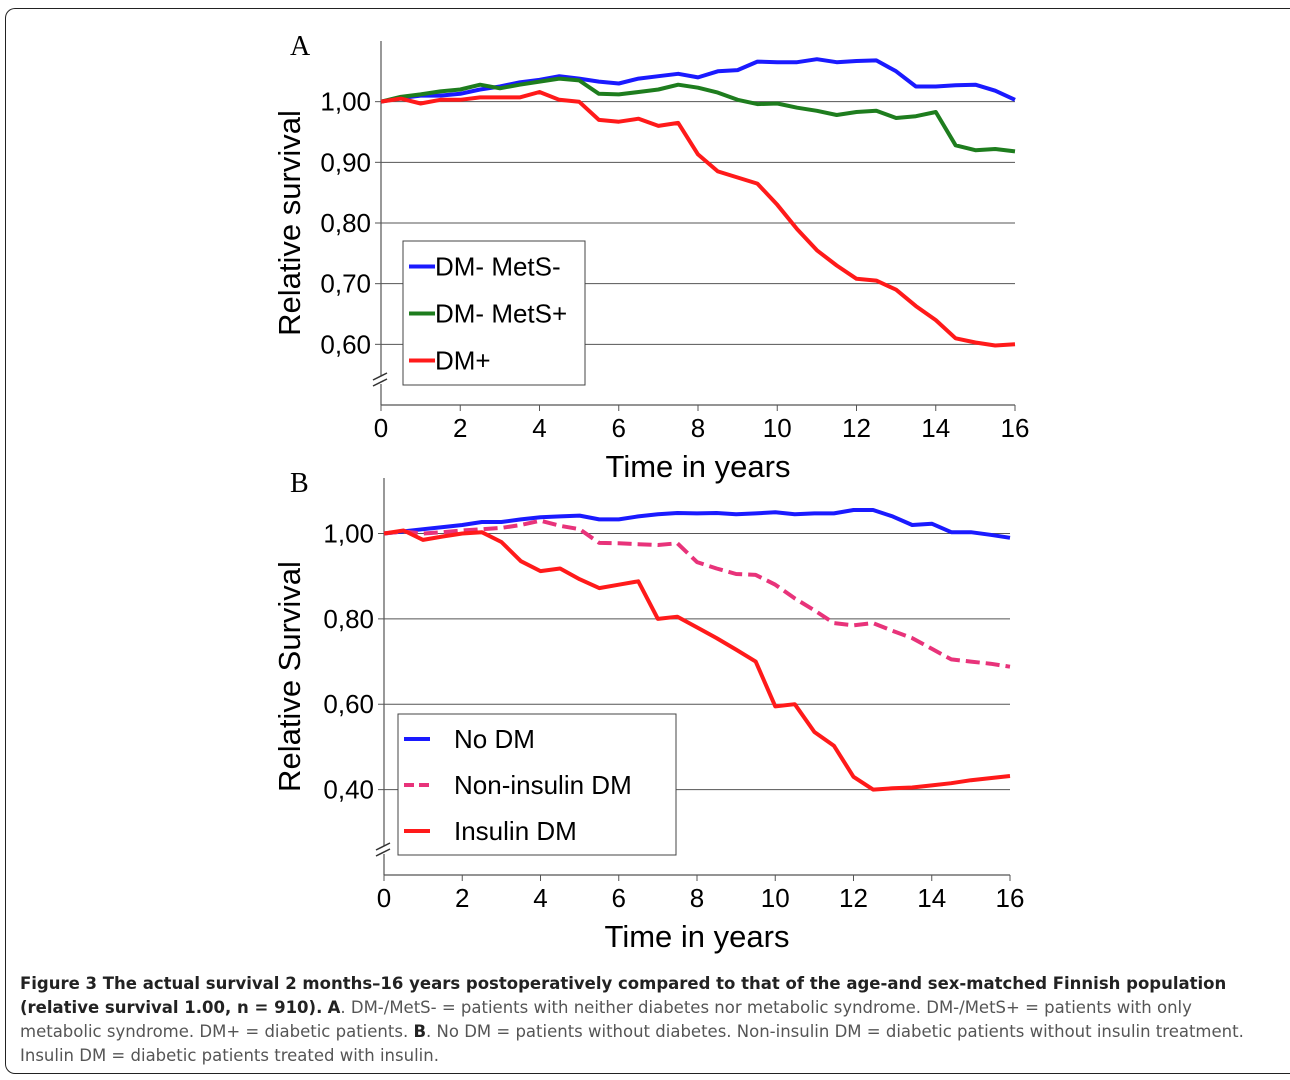 The image size is (1290, 1080). I want to click on legend-box, so click(537, 784).